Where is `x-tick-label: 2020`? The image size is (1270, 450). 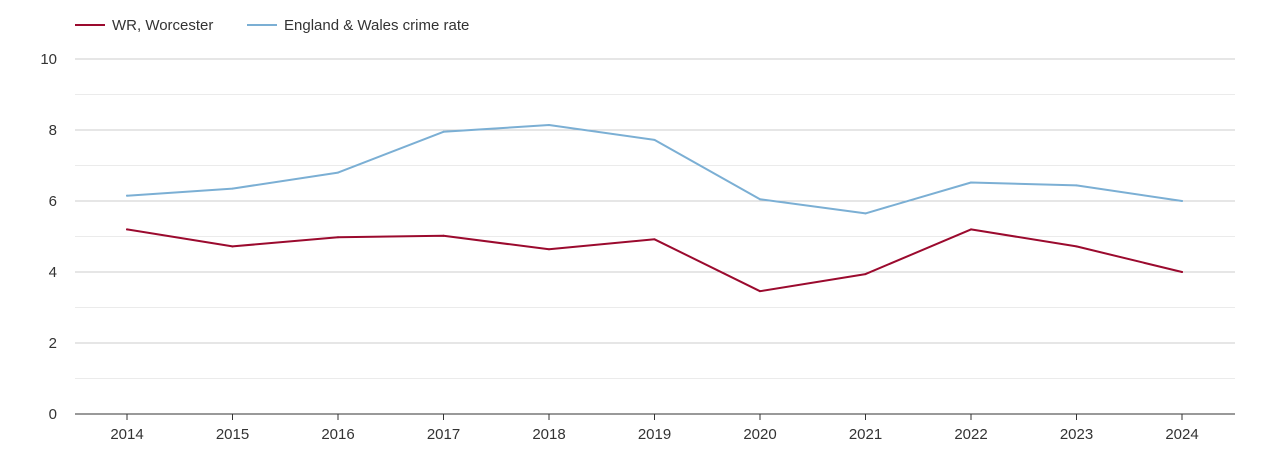
x-tick-label: 2020 is located at coordinates (759, 434).